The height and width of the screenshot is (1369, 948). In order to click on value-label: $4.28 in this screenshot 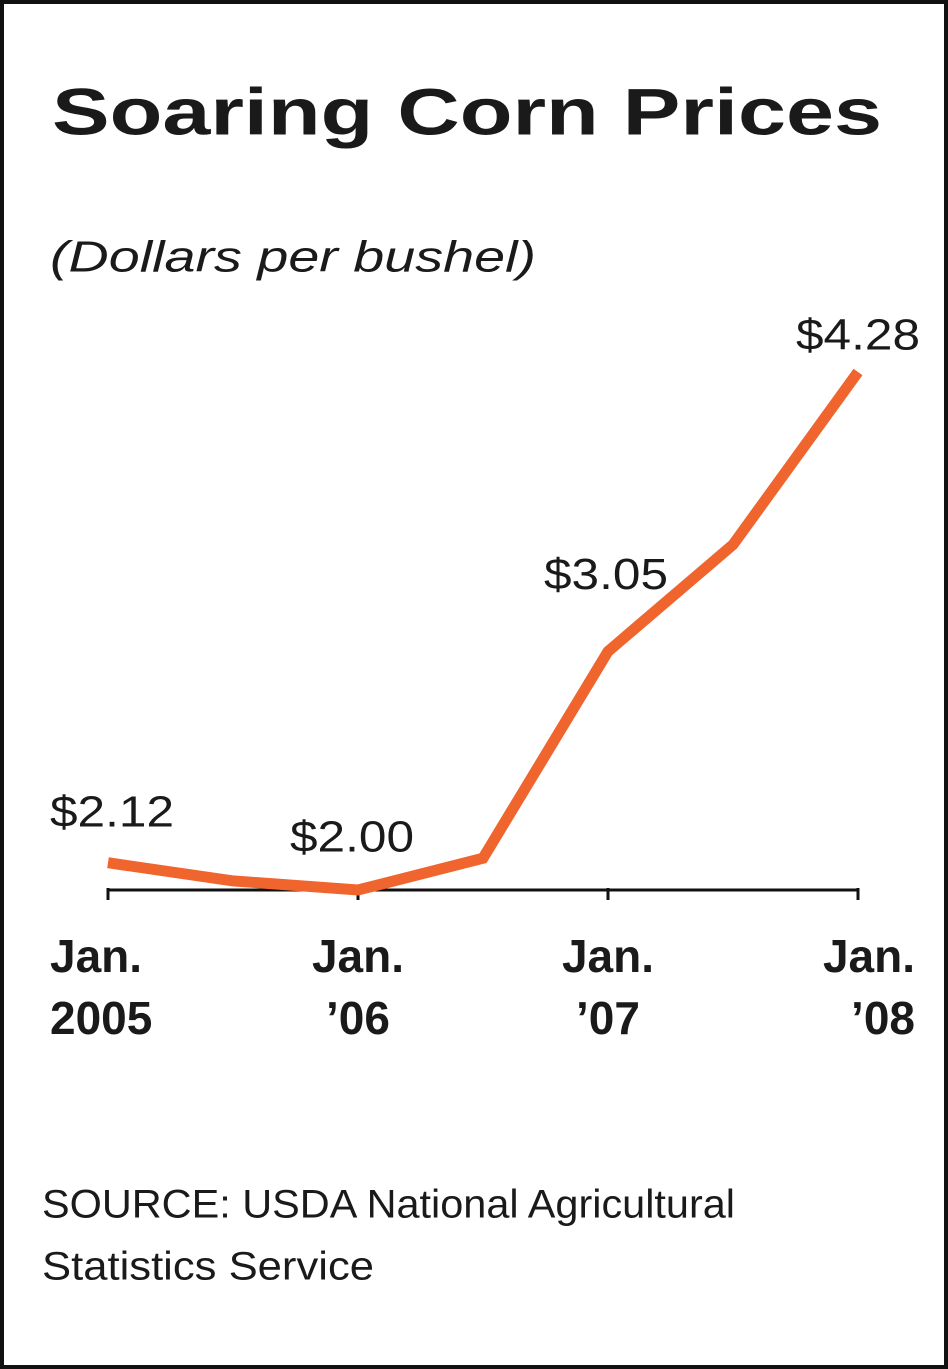, I will do `click(858, 335)`.